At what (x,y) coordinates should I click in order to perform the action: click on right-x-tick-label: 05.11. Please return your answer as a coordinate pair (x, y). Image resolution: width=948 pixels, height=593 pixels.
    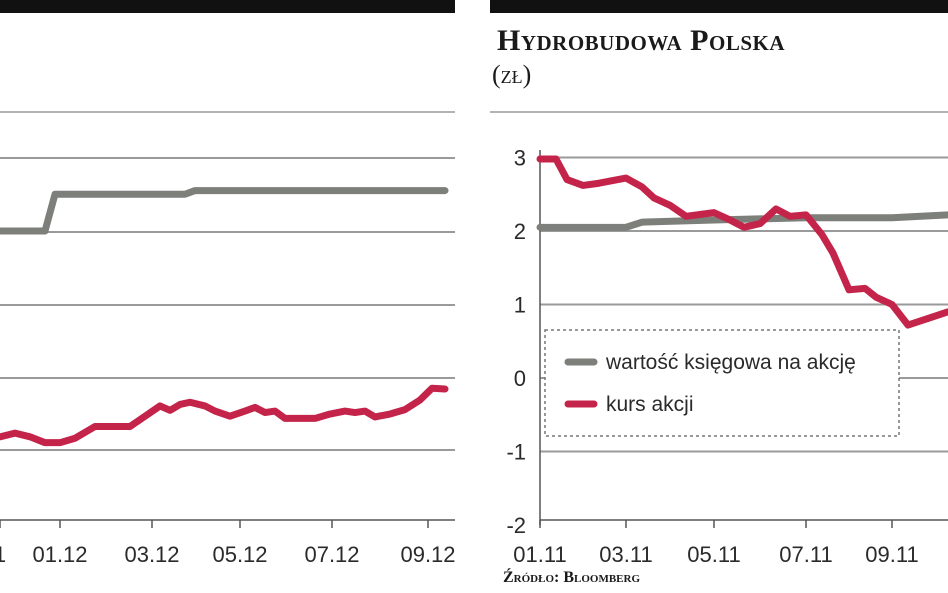
    Looking at the image, I should click on (713, 554).